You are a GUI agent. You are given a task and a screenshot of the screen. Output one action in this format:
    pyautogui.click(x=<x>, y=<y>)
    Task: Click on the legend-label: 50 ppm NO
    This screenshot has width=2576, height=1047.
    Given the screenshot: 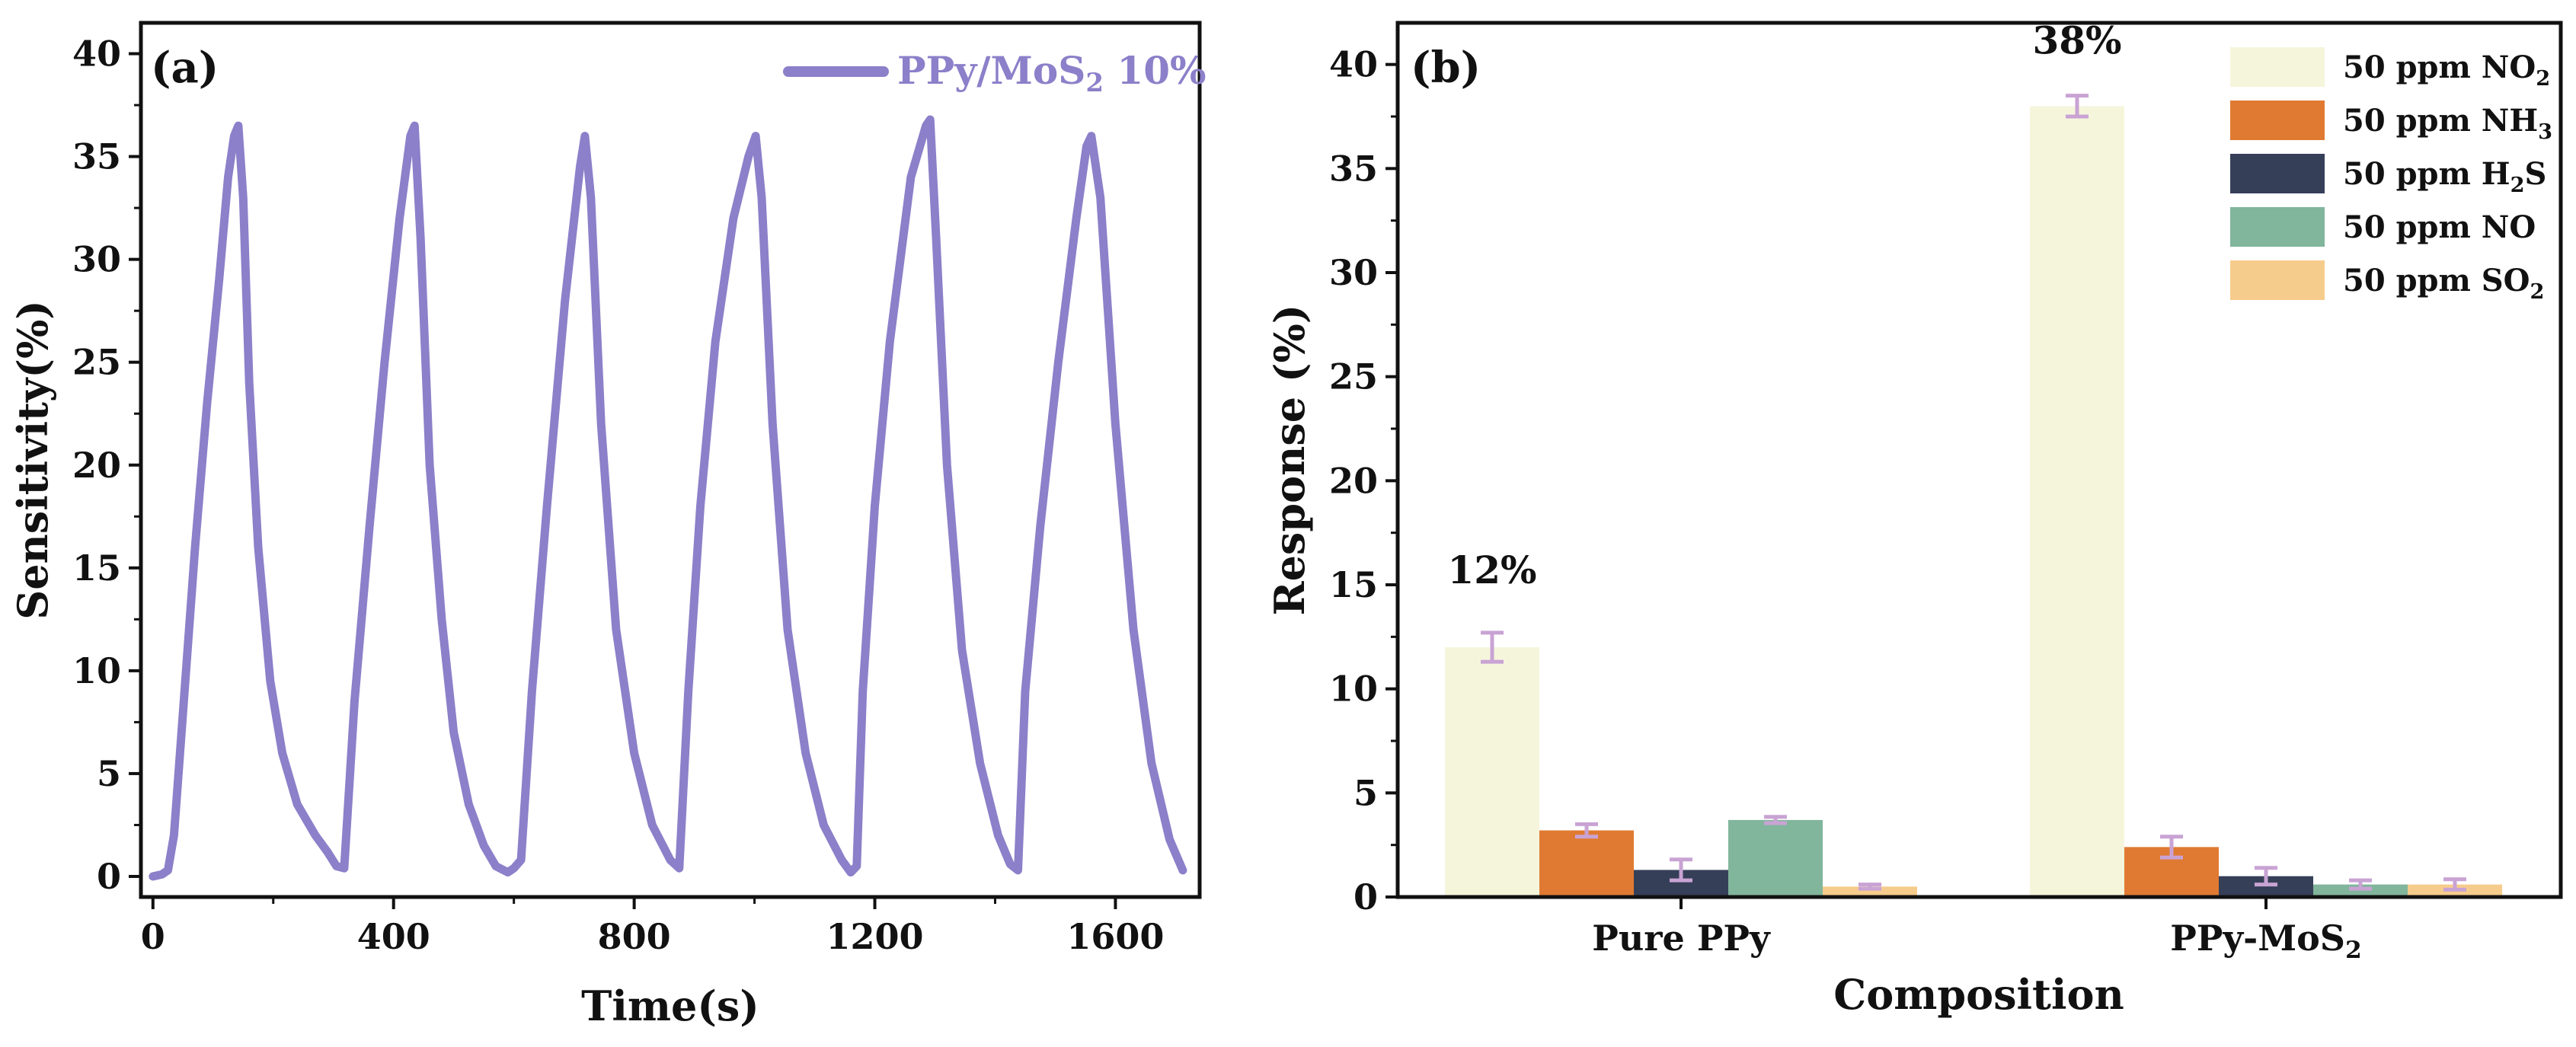 What is the action you would take?
    pyautogui.click(x=2439, y=227)
    